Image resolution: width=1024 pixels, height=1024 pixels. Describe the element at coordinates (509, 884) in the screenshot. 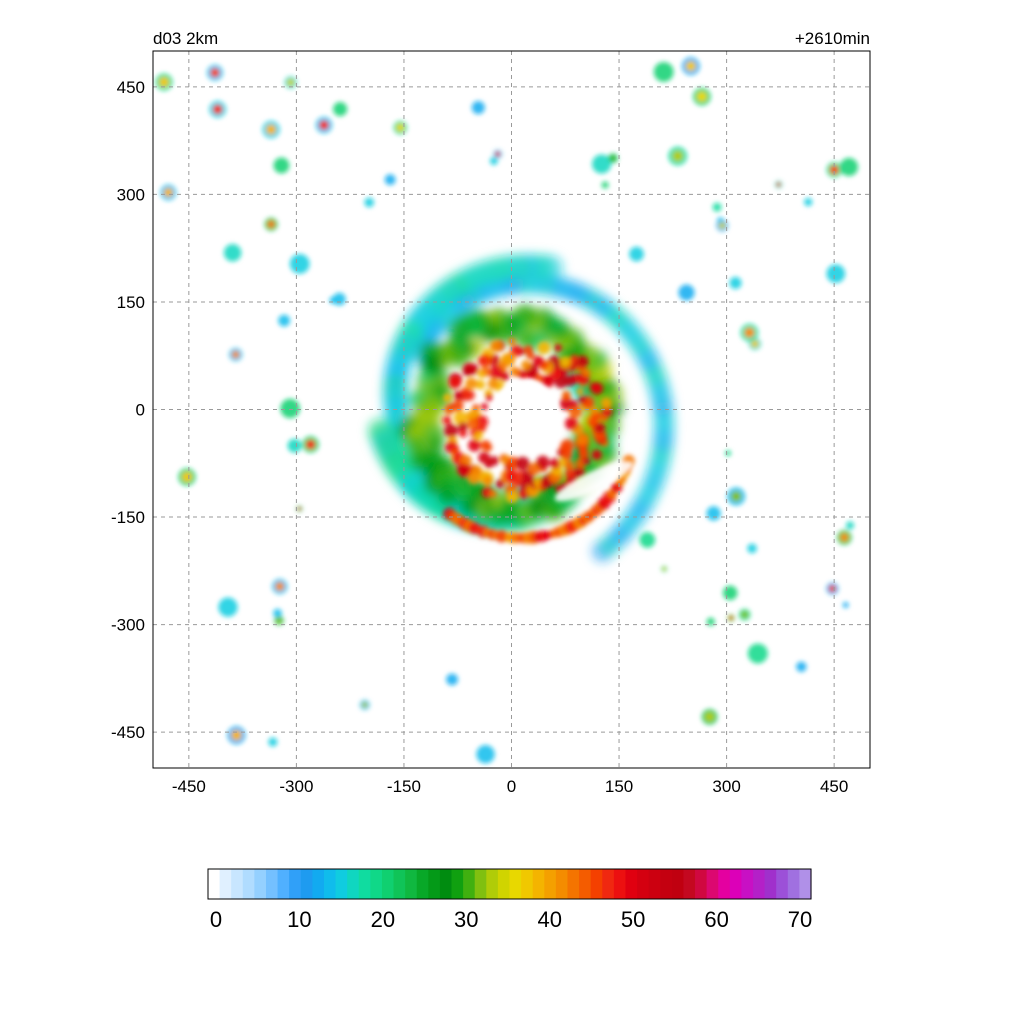

I see `colorbar` at that location.